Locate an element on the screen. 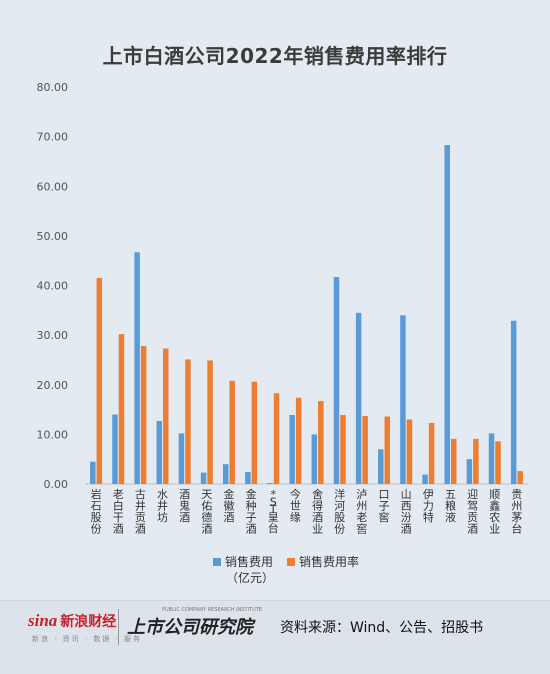 The image size is (550, 674). x-tick-label: 伊力特 is located at coordinates (428, 506).